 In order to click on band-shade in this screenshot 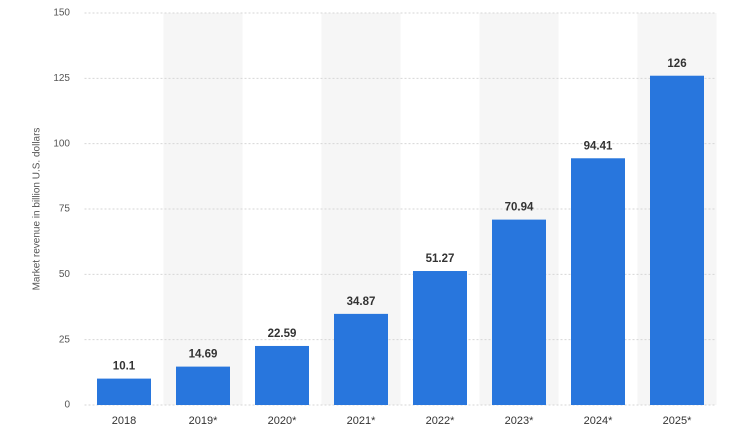, I will do `click(203, 209)`.